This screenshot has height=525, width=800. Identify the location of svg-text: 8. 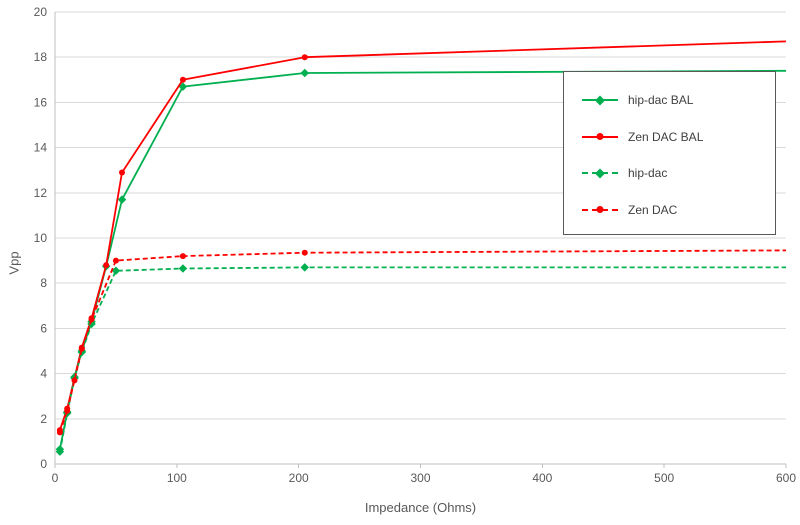
(43, 283).